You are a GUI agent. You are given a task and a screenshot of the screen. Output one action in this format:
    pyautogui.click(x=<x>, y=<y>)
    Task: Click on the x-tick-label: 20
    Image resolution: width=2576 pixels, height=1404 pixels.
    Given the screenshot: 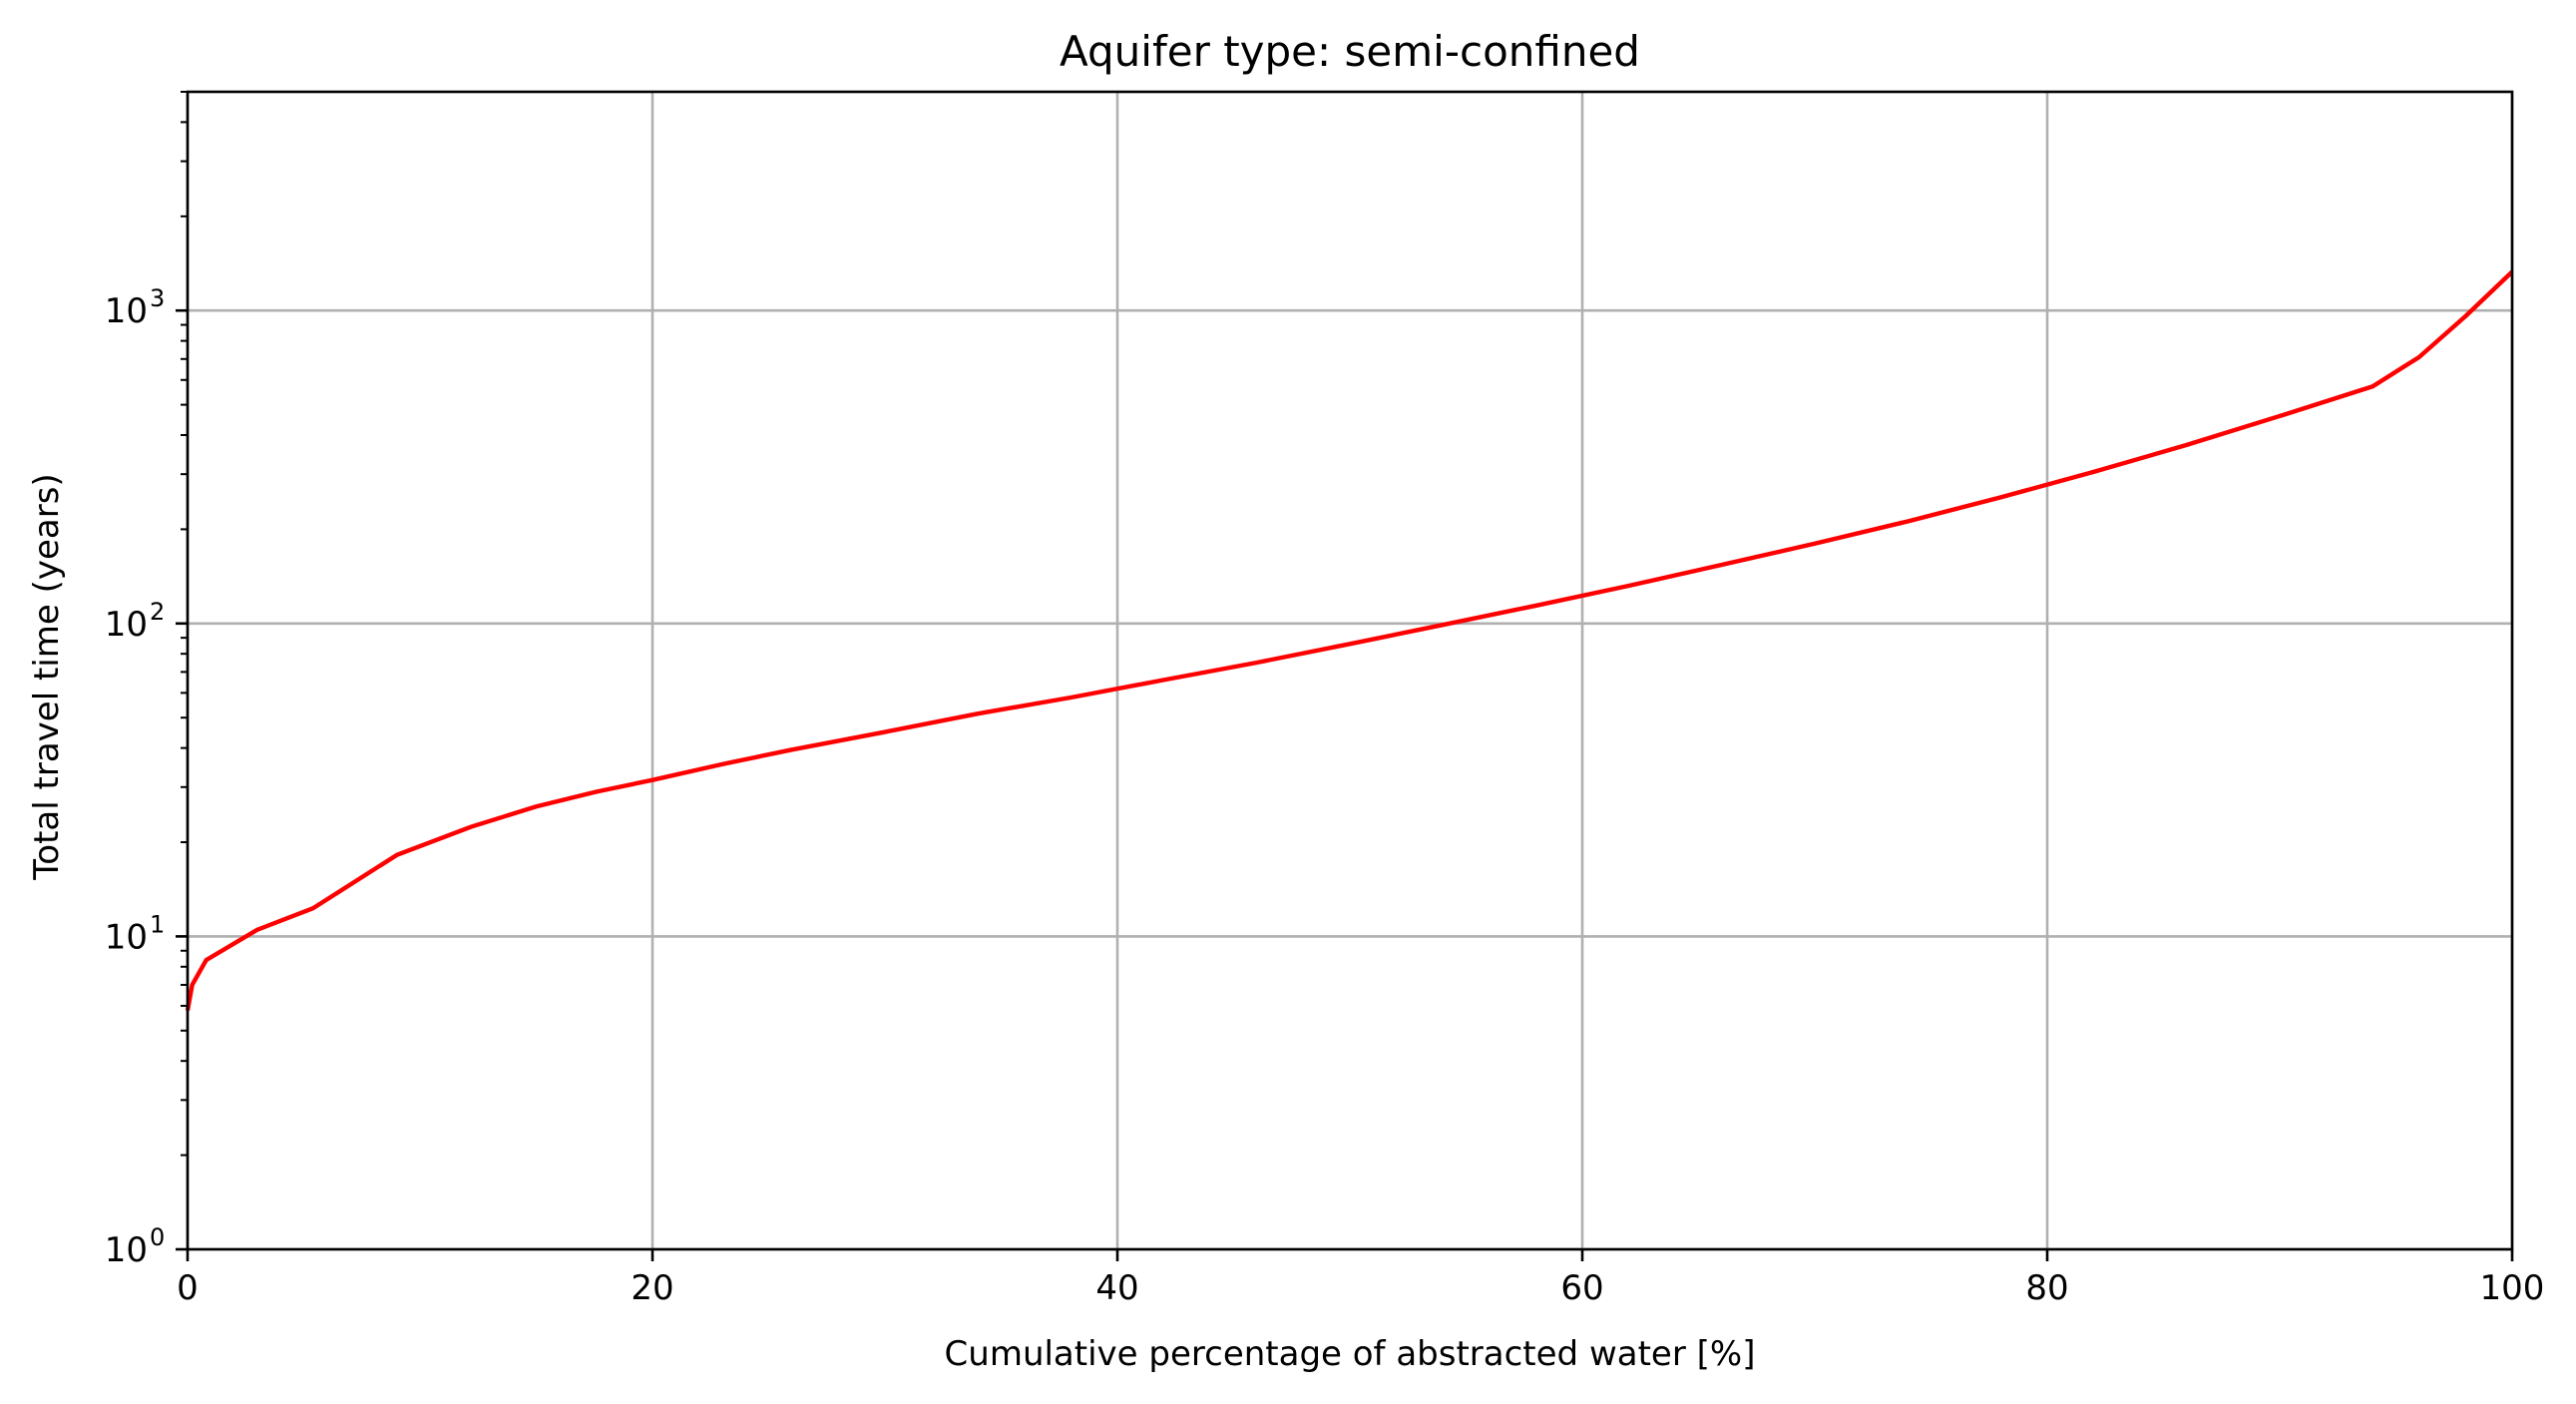 What is the action you would take?
    pyautogui.click(x=652, y=1288)
    